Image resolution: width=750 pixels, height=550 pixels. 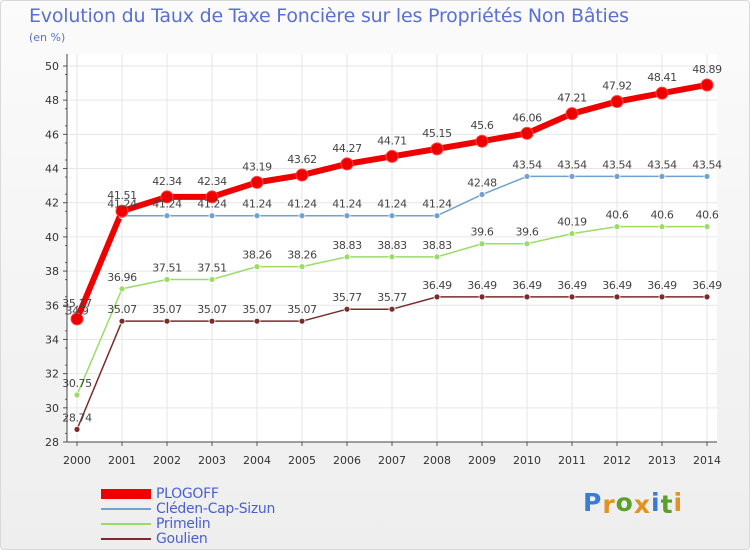 What do you see at coordinates (617, 86) in the screenshot?
I see `data-label-plogoff: 47.92` at bounding box center [617, 86].